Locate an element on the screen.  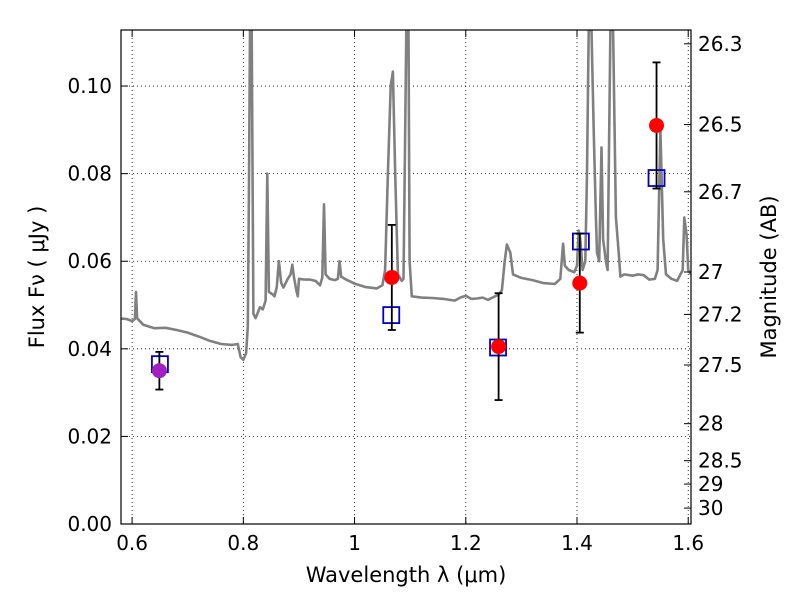
y-tick-label: 0.08 is located at coordinates (89, 174).